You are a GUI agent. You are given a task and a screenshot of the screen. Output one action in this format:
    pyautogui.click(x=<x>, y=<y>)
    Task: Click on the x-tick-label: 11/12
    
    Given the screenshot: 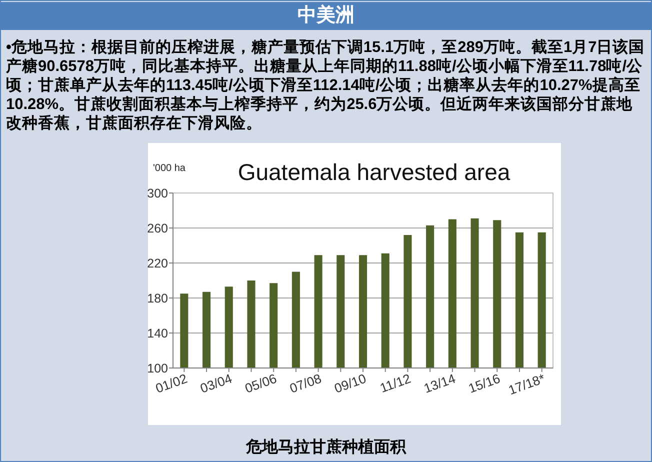 What is the action you would take?
    pyautogui.click(x=395, y=383)
    